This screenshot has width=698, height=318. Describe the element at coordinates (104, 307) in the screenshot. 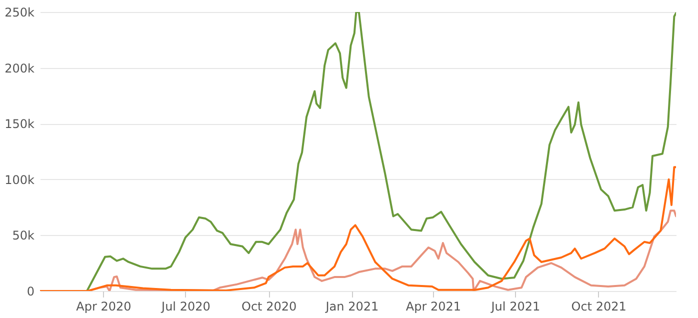

I see `x-tick-label: Apr 2020` at that location.